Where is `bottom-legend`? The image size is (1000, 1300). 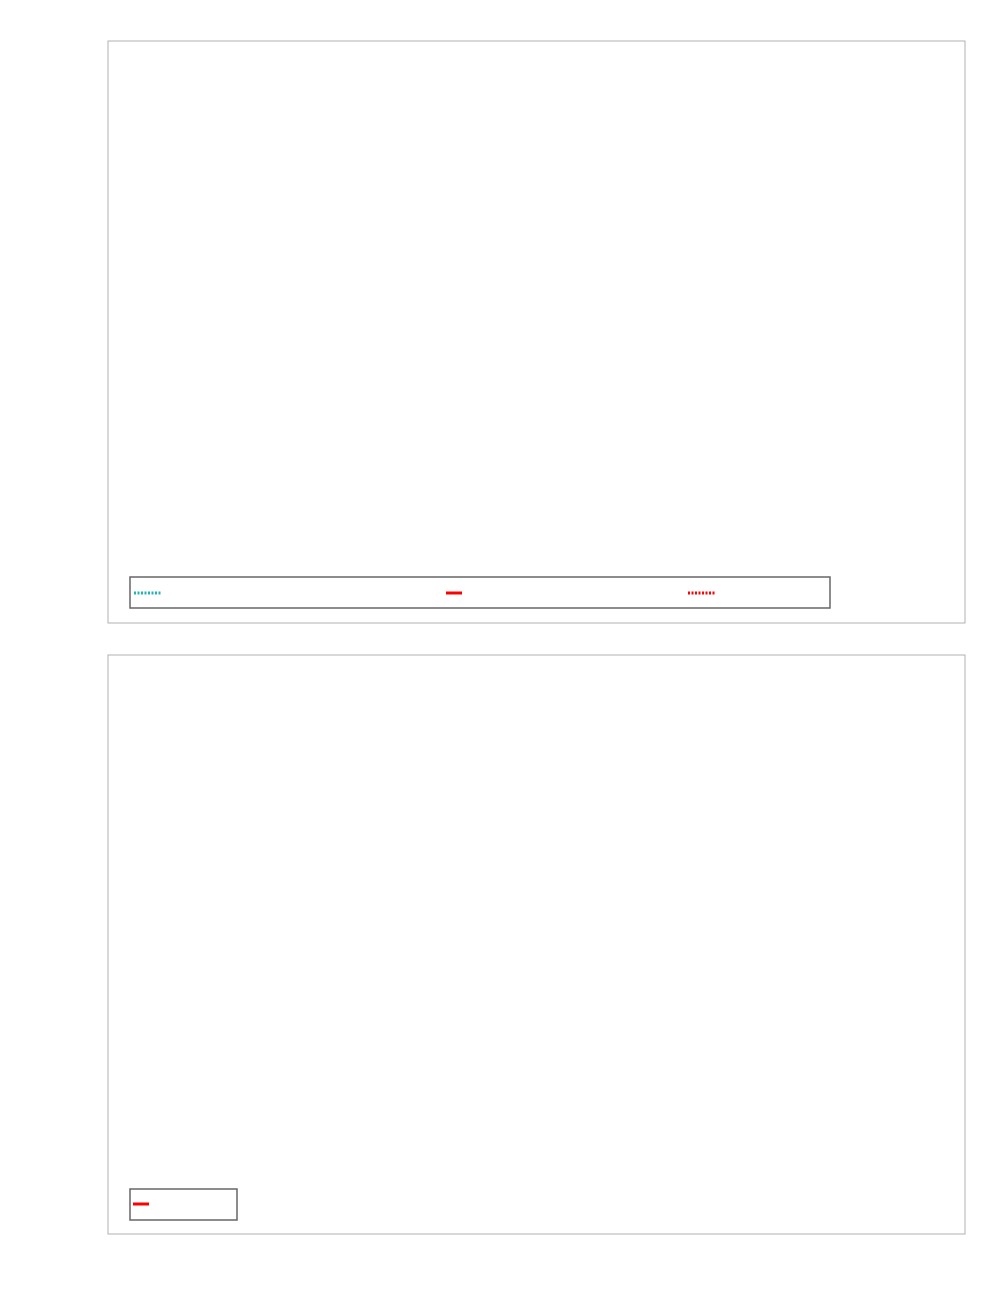 bottom-legend is located at coordinates (183, 1204).